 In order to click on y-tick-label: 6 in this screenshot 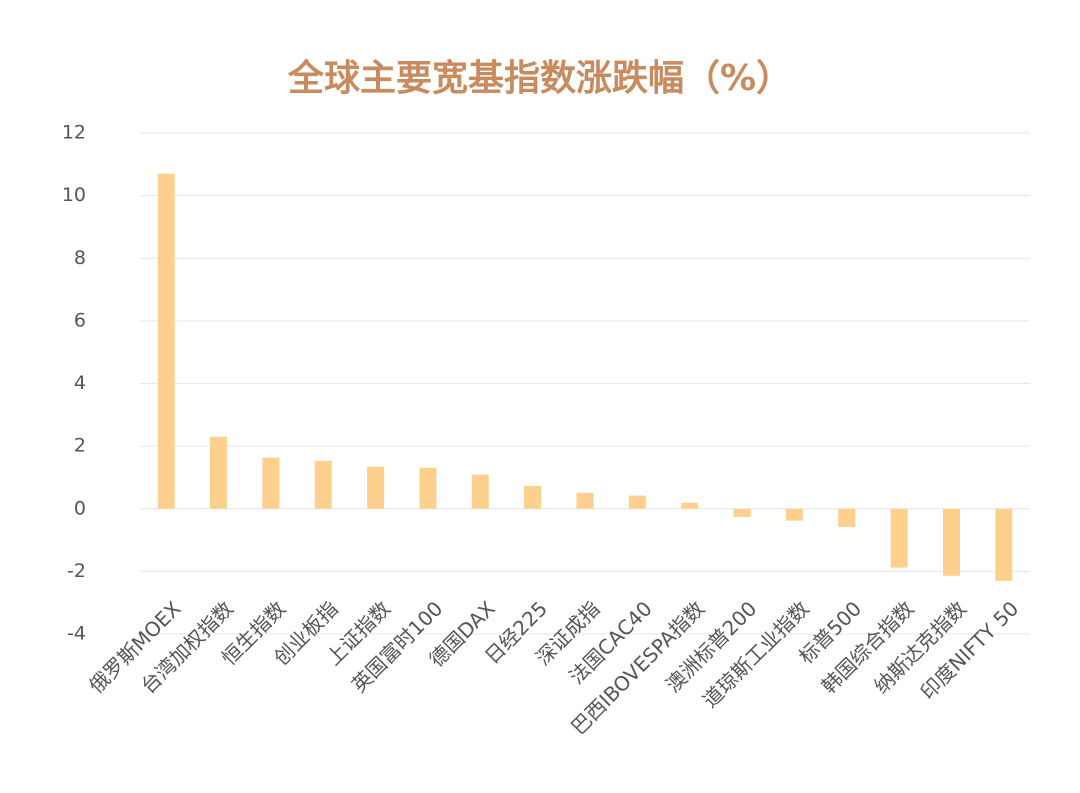, I will do `click(80, 320)`.